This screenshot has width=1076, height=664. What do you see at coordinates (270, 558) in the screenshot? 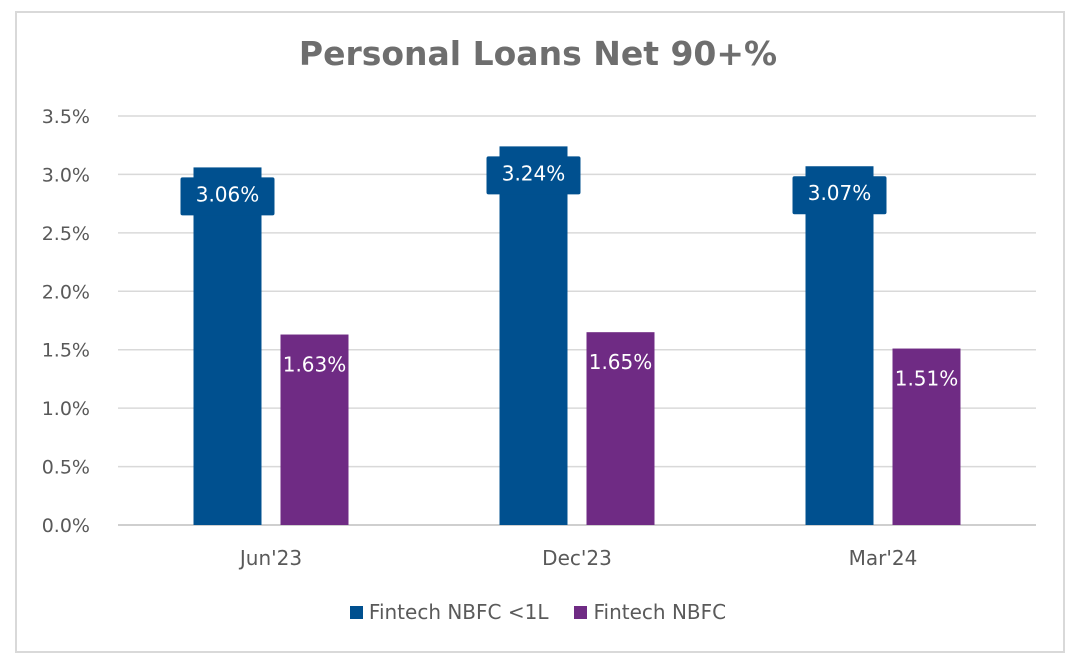
I see `x-tick-label: Jun'23` at bounding box center [270, 558].